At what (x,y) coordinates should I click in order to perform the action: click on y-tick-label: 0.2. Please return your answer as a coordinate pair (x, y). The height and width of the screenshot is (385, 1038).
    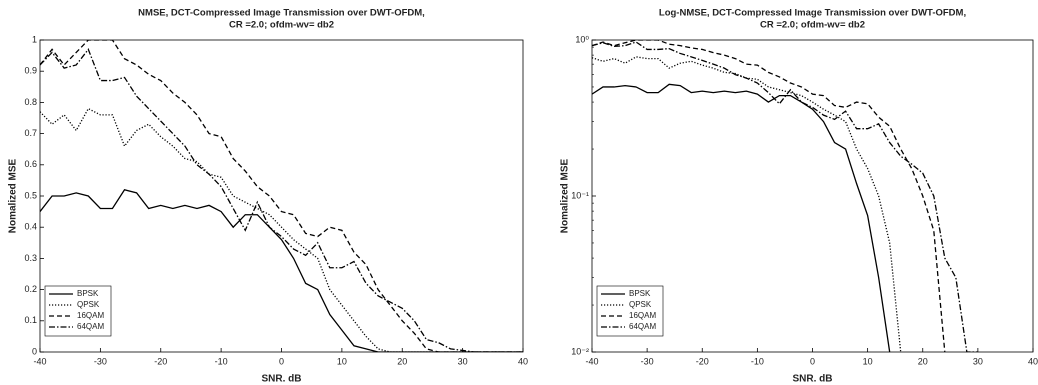
    Looking at the image, I should click on (30, 289).